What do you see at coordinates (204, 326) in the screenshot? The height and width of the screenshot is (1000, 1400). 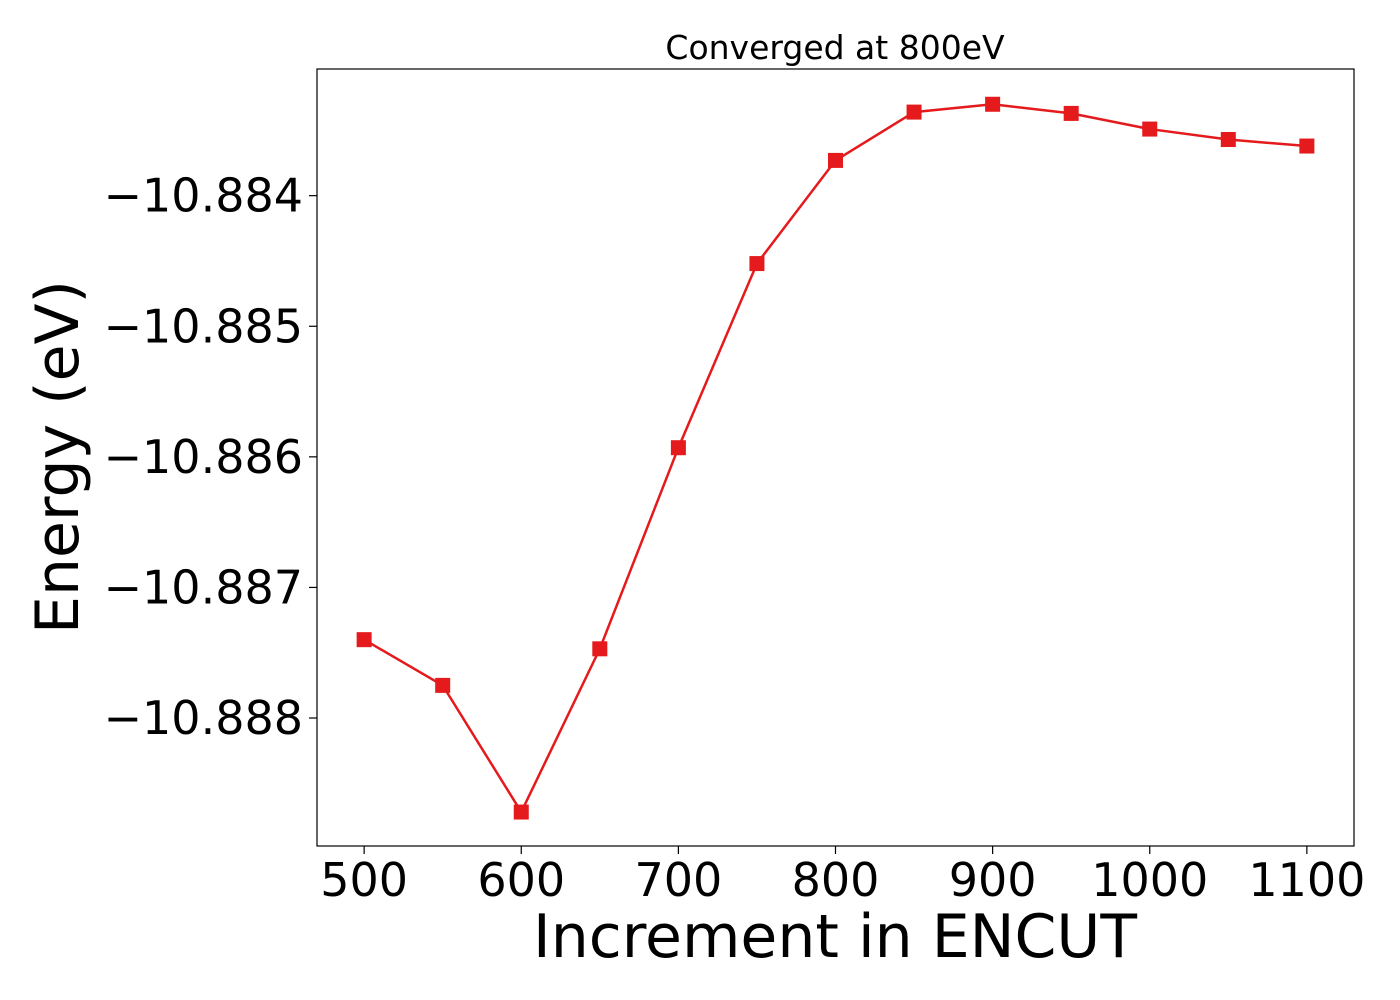 I see `y-tick-label: −10.885` at bounding box center [204, 326].